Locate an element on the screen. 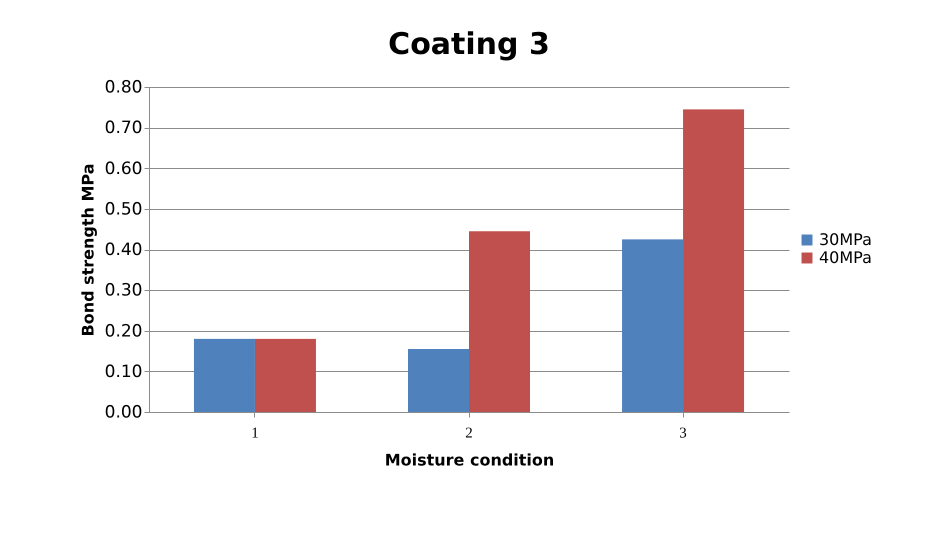 The height and width of the screenshot is (548, 934). x-axis-title: Moisture condition is located at coordinates (469, 460).